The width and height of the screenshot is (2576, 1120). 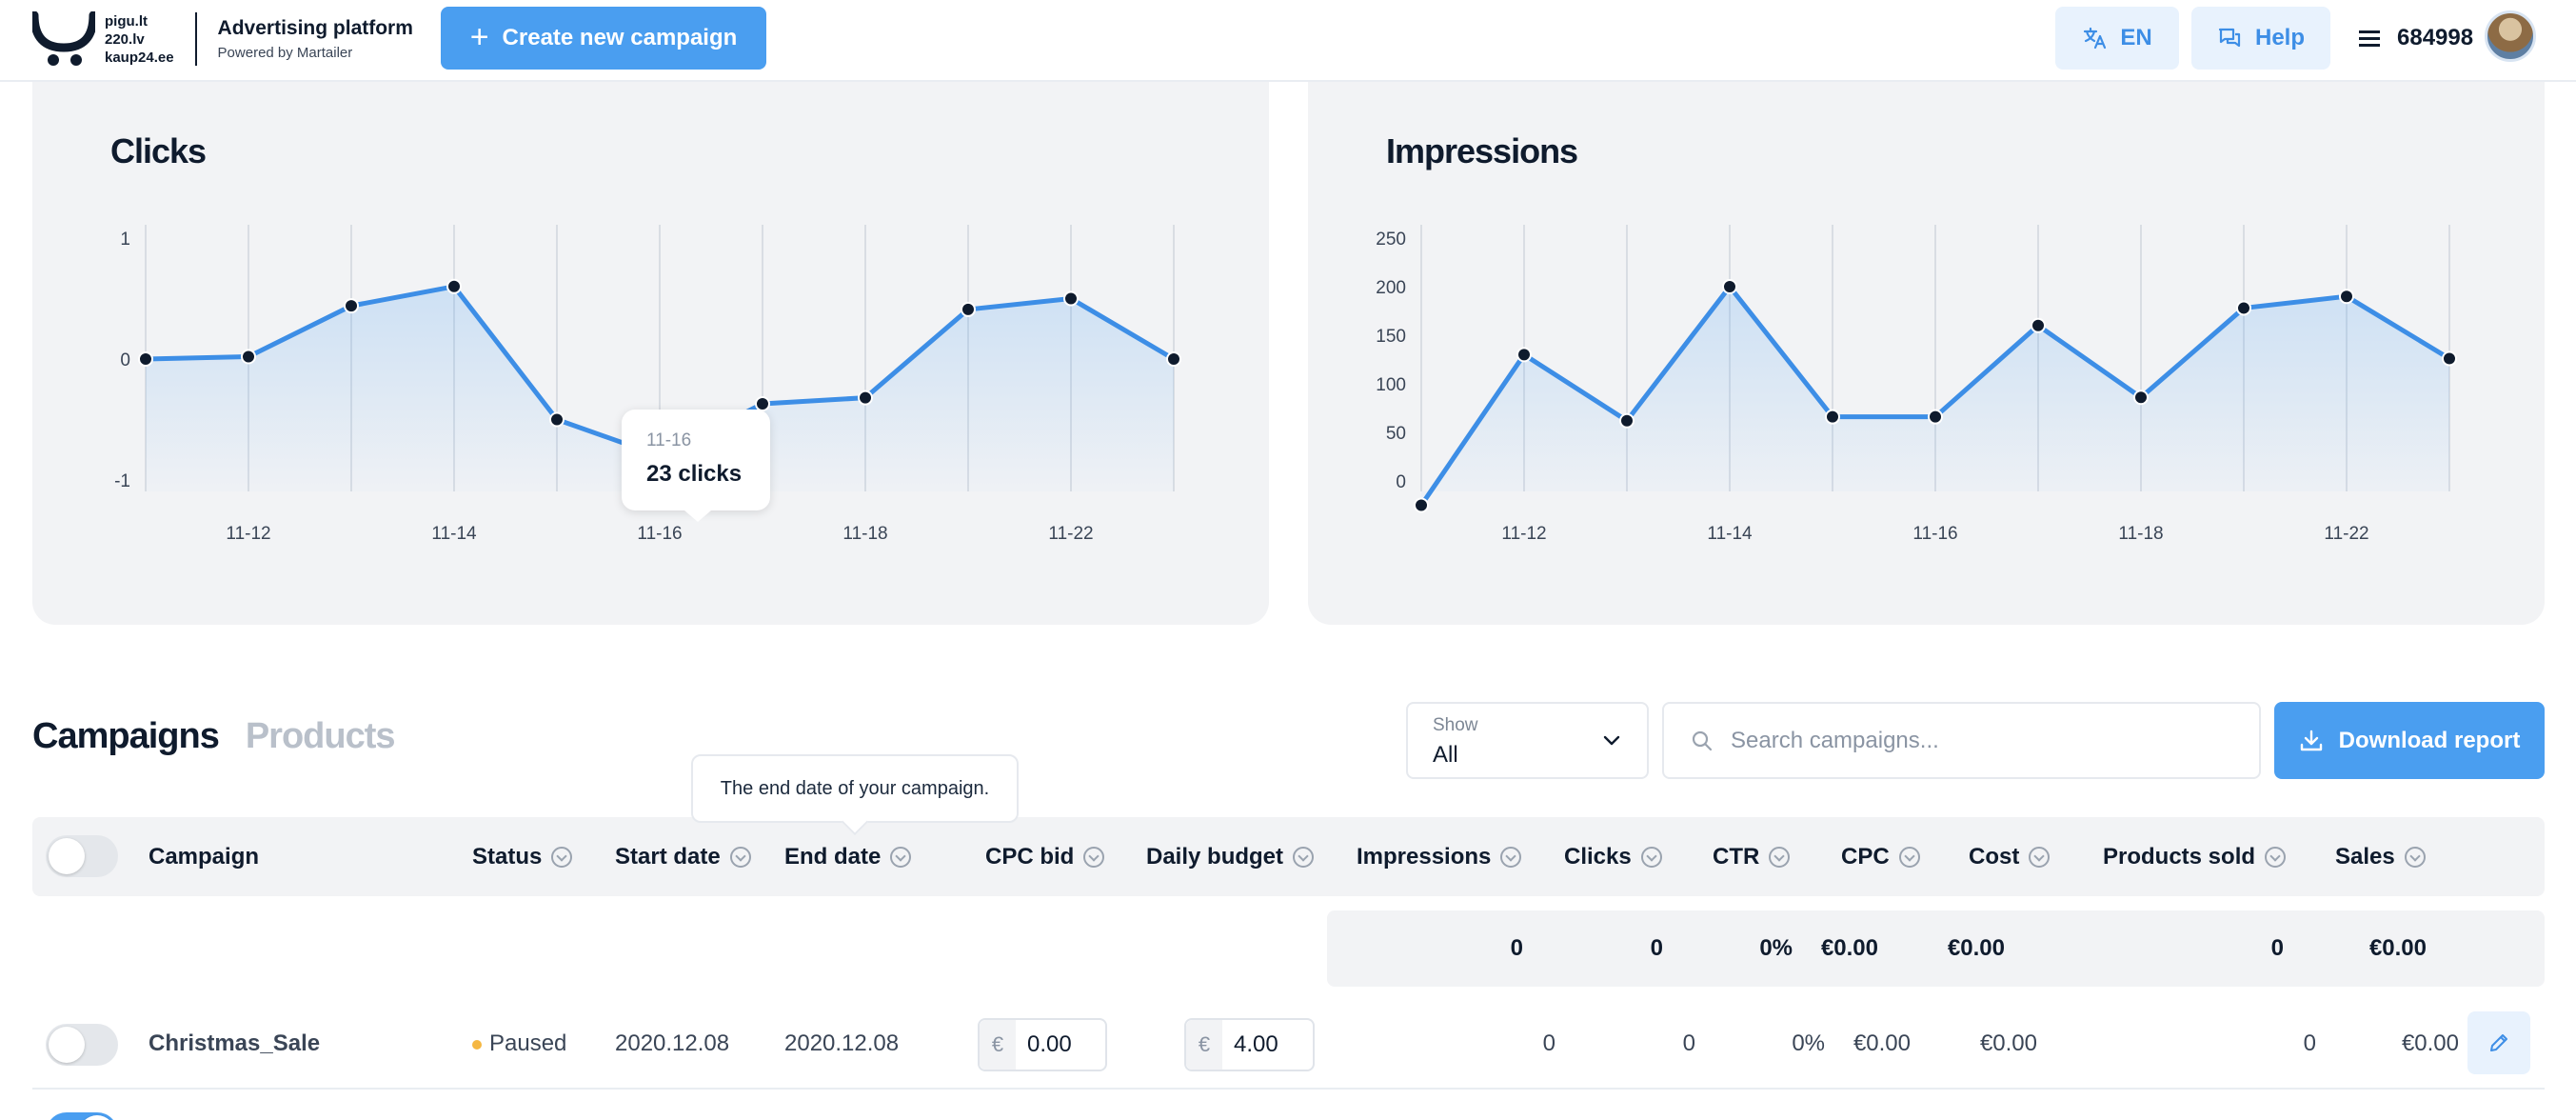 I want to click on total-ctr: 0%, so click(x=1776, y=948).